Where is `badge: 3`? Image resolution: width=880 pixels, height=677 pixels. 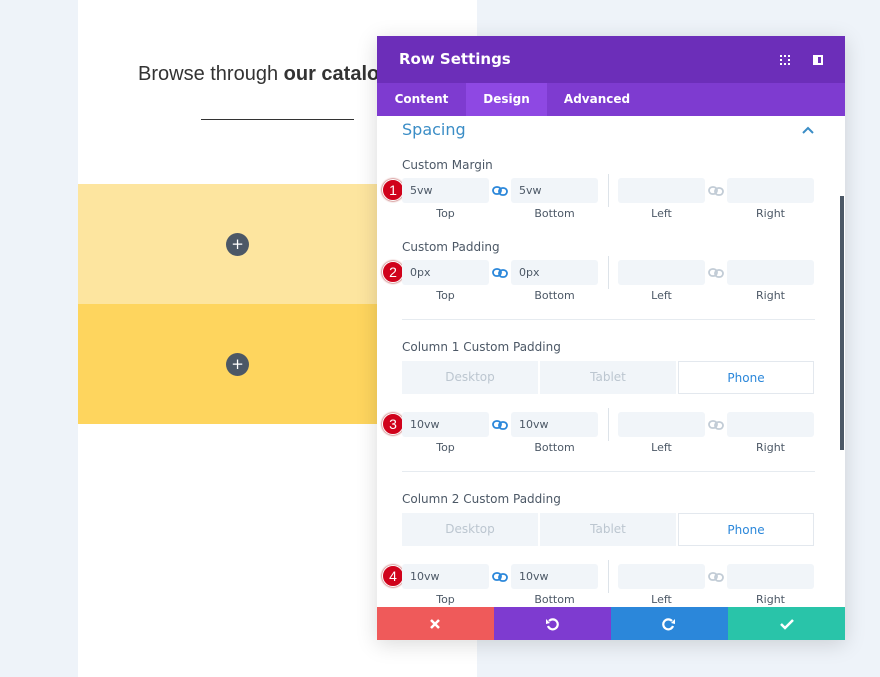
badge: 3 is located at coordinates (393, 424).